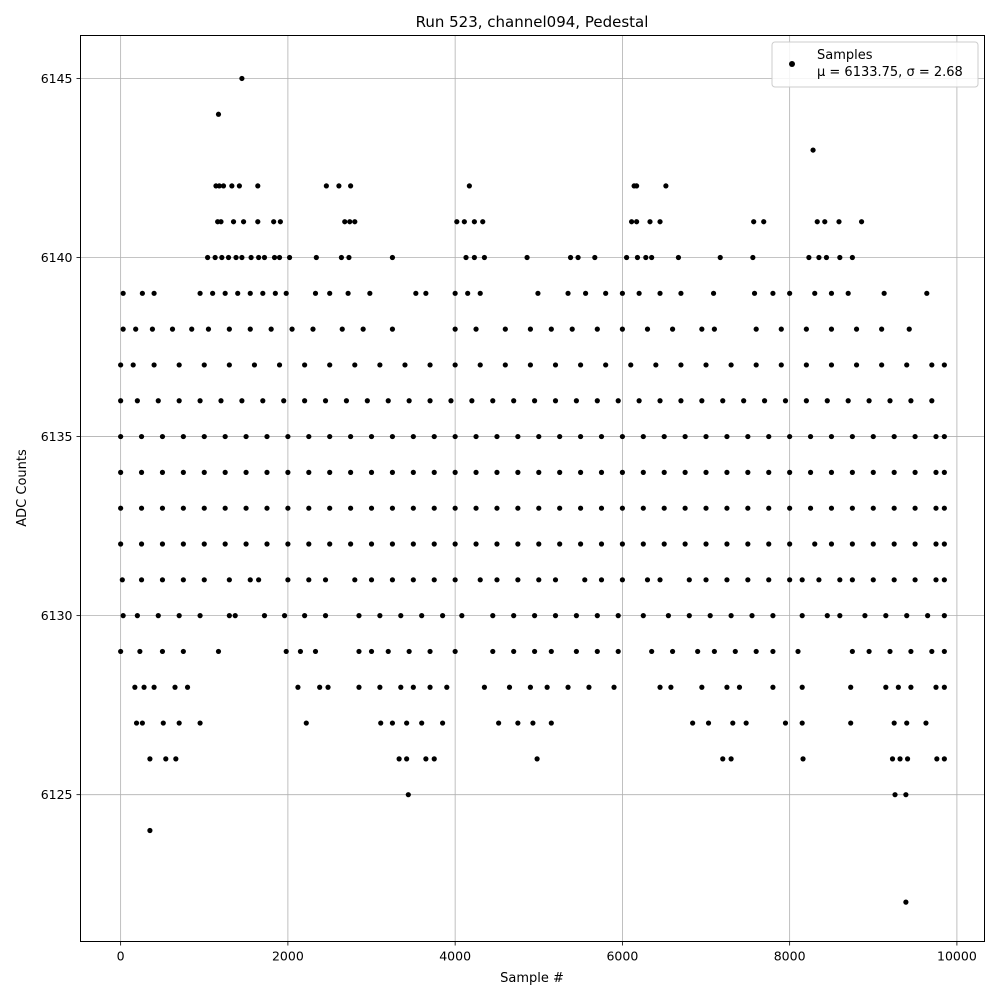 Image resolution: width=1000 pixels, height=1000 pixels. What do you see at coordinates (57, 794) in the screenshot?
I see `y-tick-label: 6125` at bounding box center [57, 794].